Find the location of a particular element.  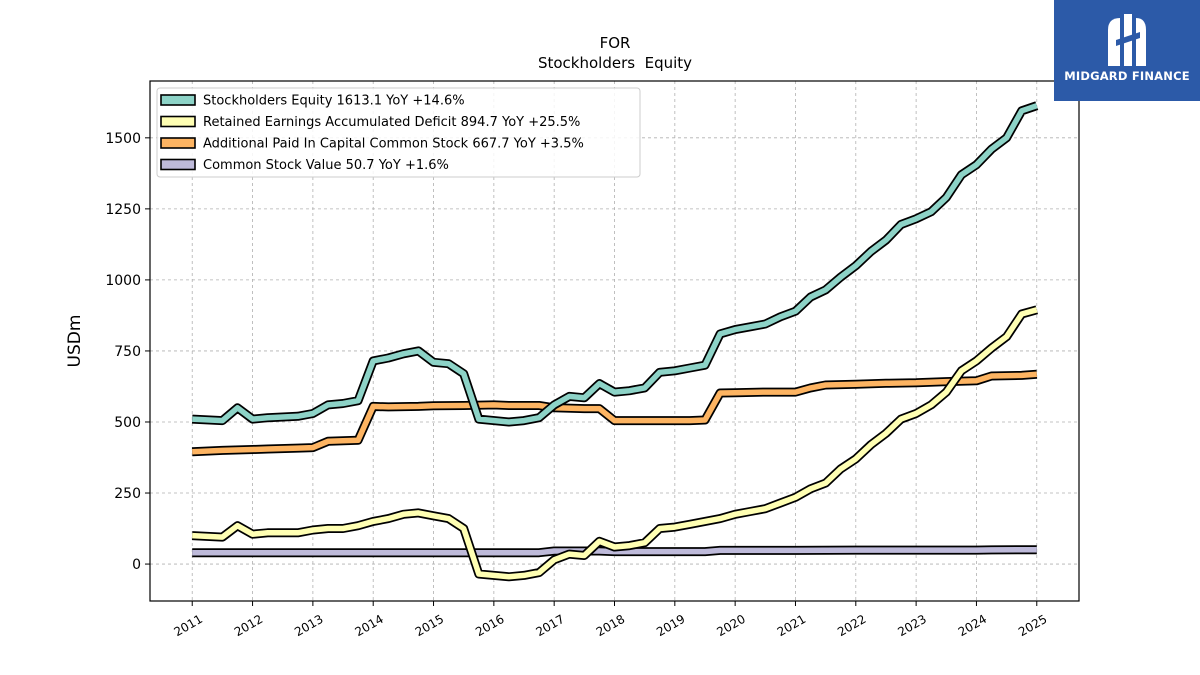

x-tick-label-3: 2014 is located at coordinates (368, 625).